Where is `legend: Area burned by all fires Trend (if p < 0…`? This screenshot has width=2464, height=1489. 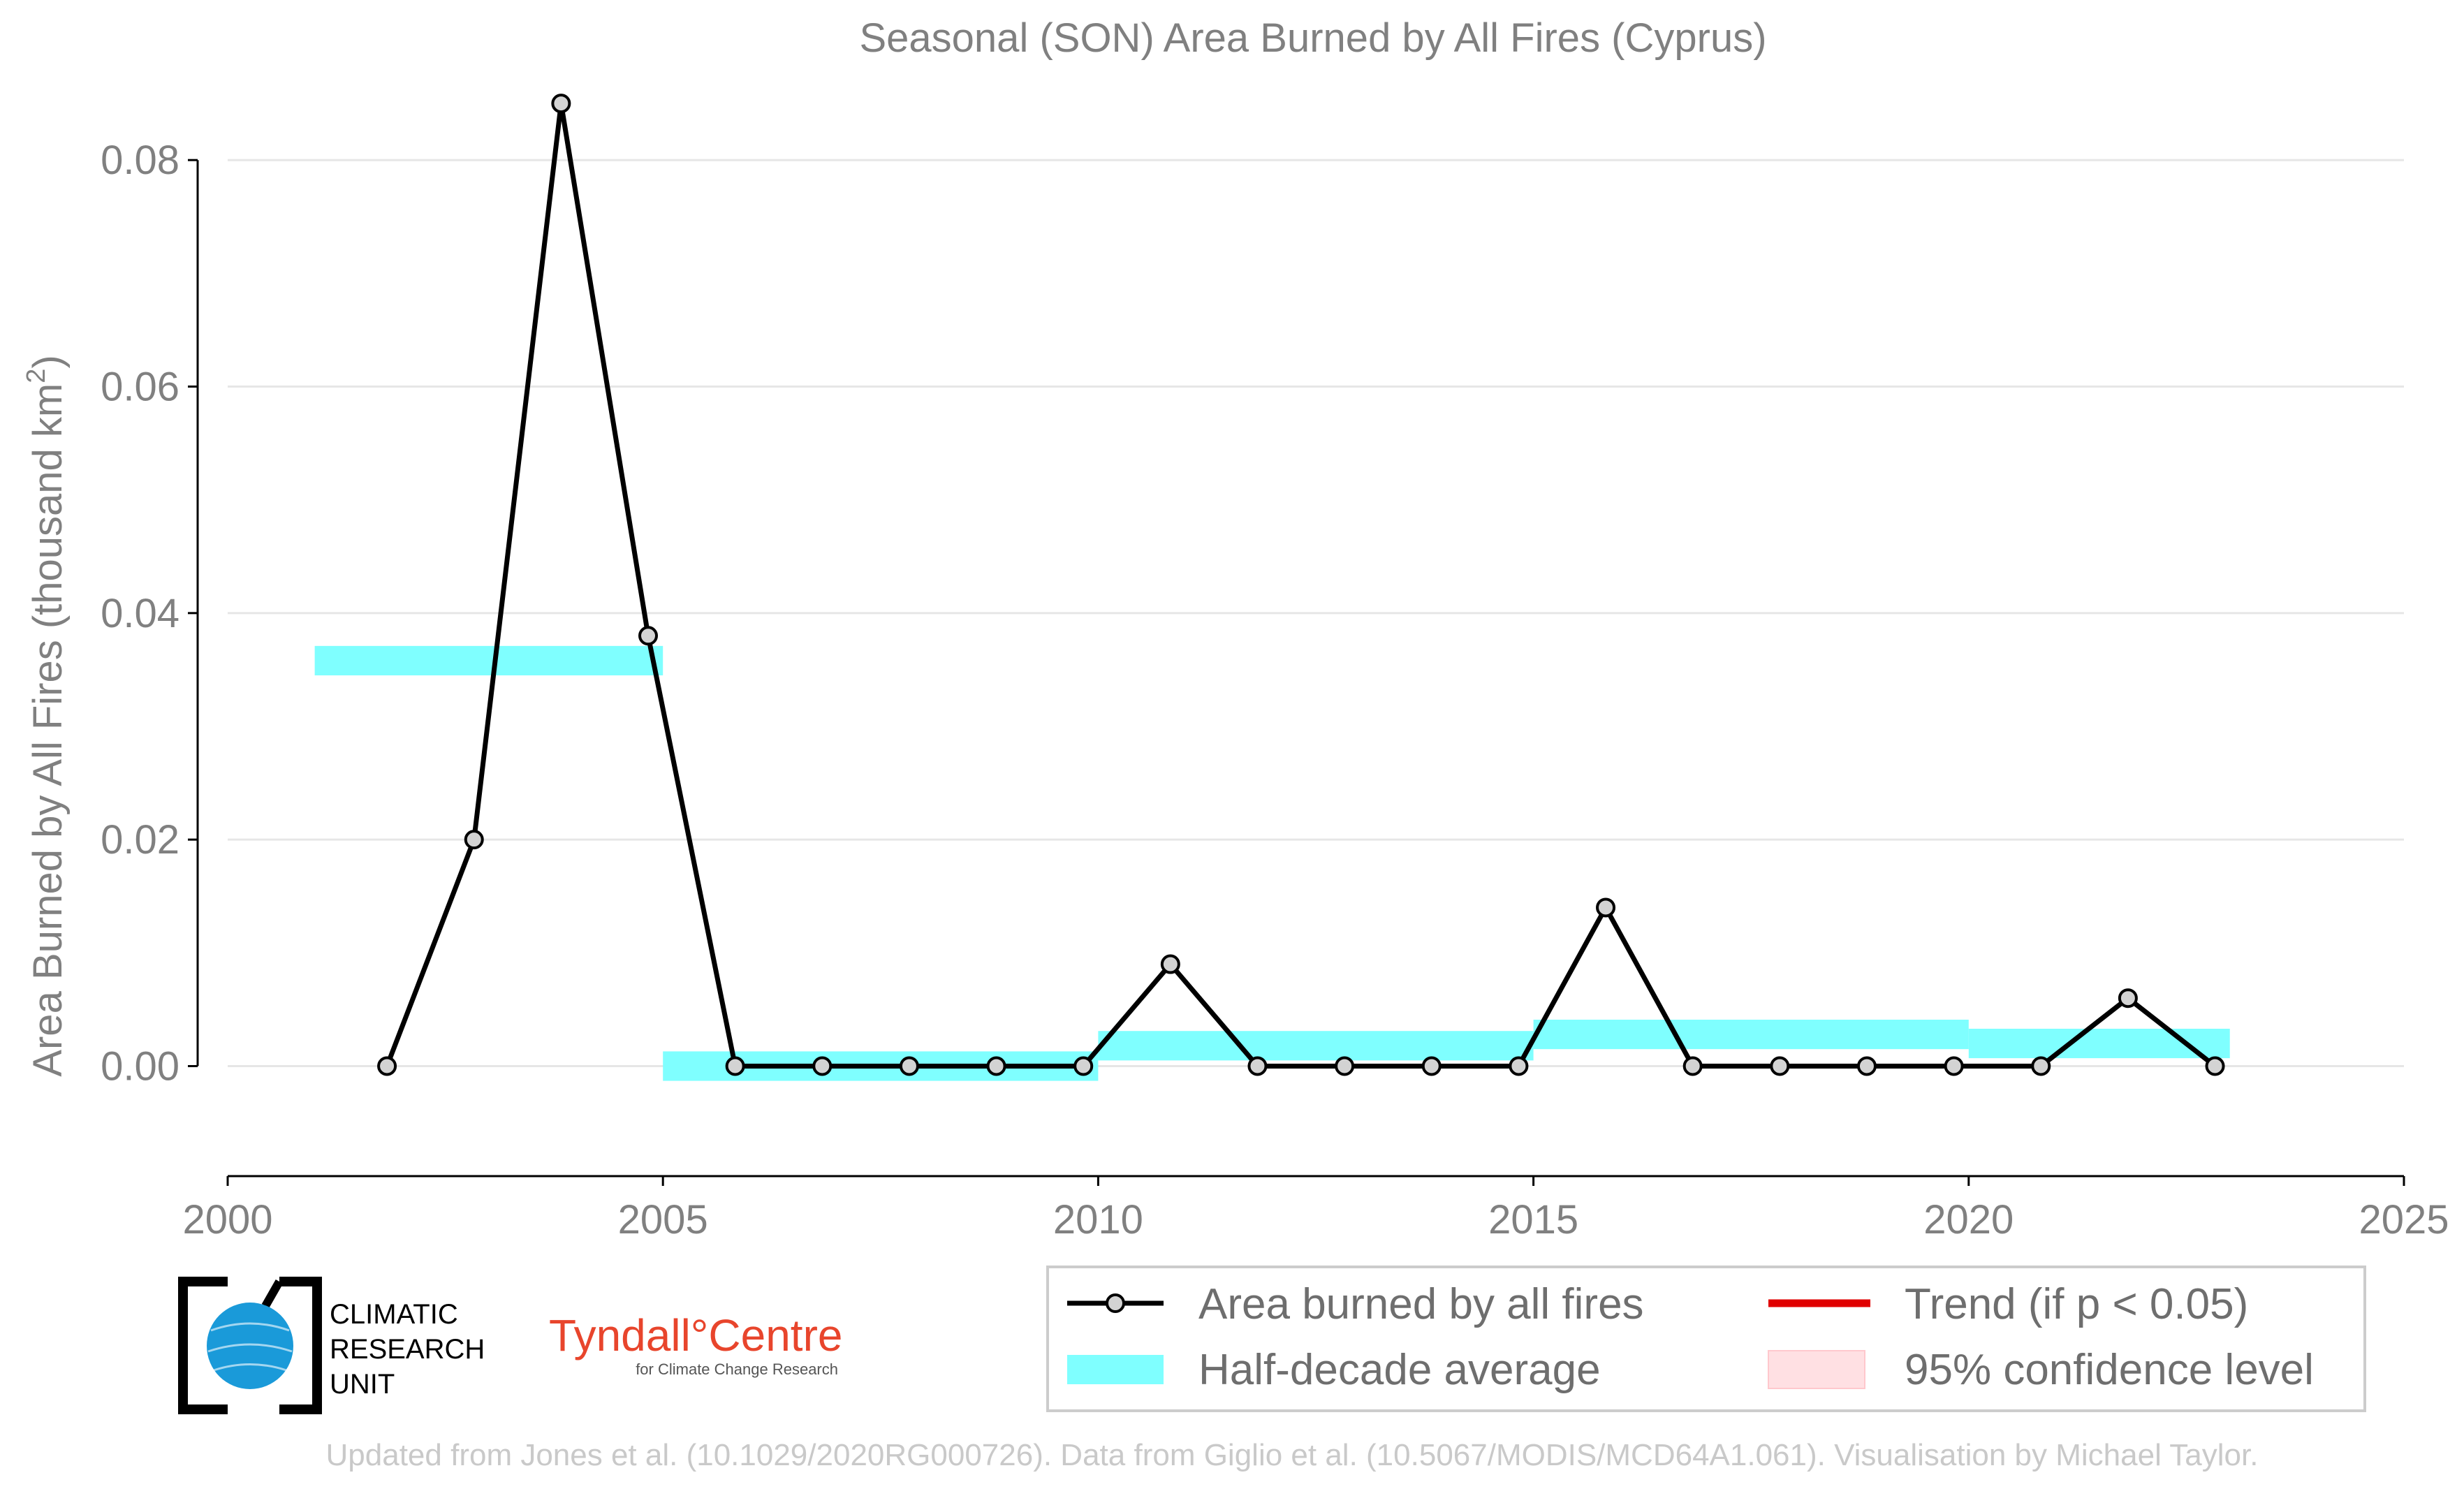 legend: Area burned by all fires Trend (if p < 0… is located at coordinates (1706, 1339).